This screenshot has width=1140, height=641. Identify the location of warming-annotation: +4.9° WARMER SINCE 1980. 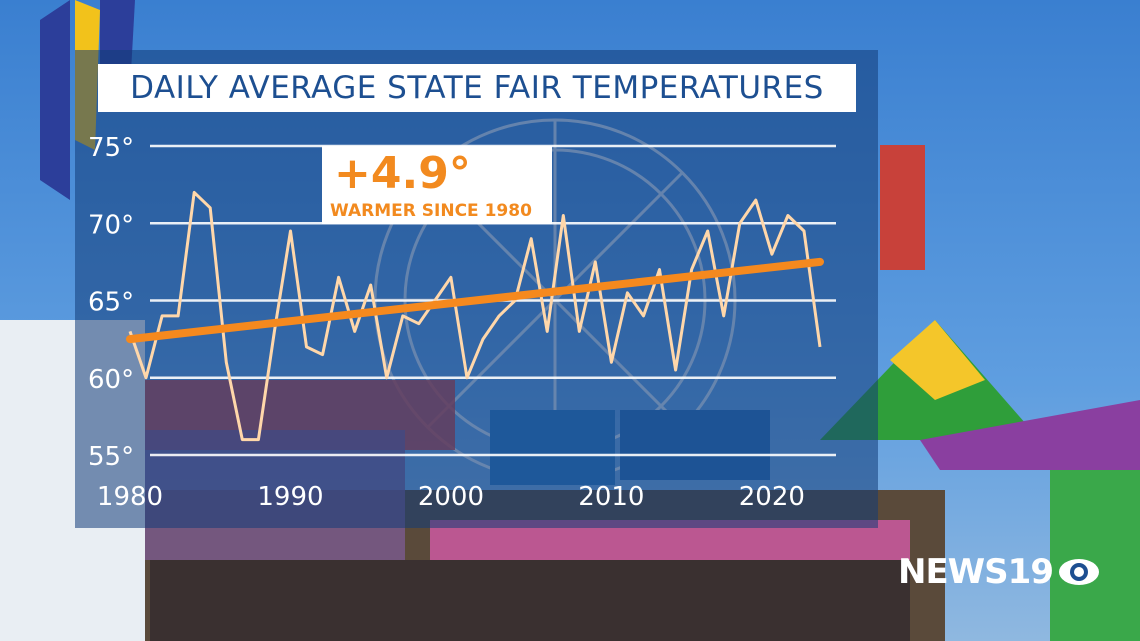
(437, 185).